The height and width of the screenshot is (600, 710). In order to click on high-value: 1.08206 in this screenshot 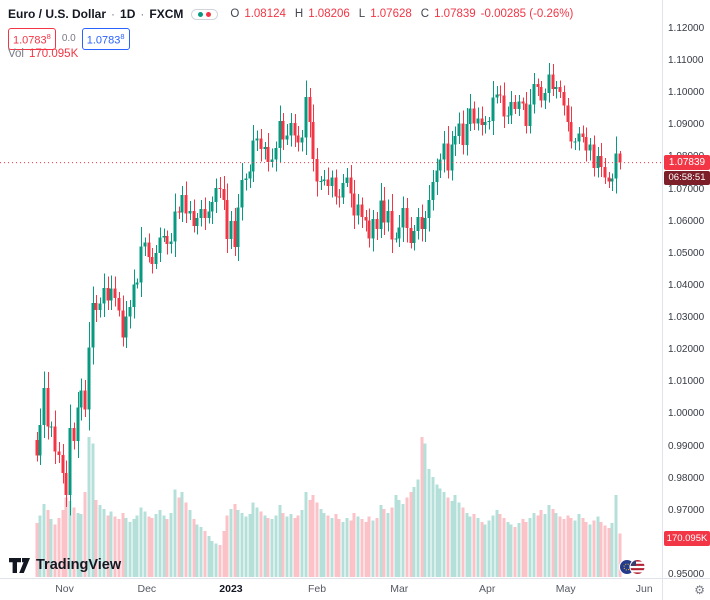, I will do `click(329, 14)`.